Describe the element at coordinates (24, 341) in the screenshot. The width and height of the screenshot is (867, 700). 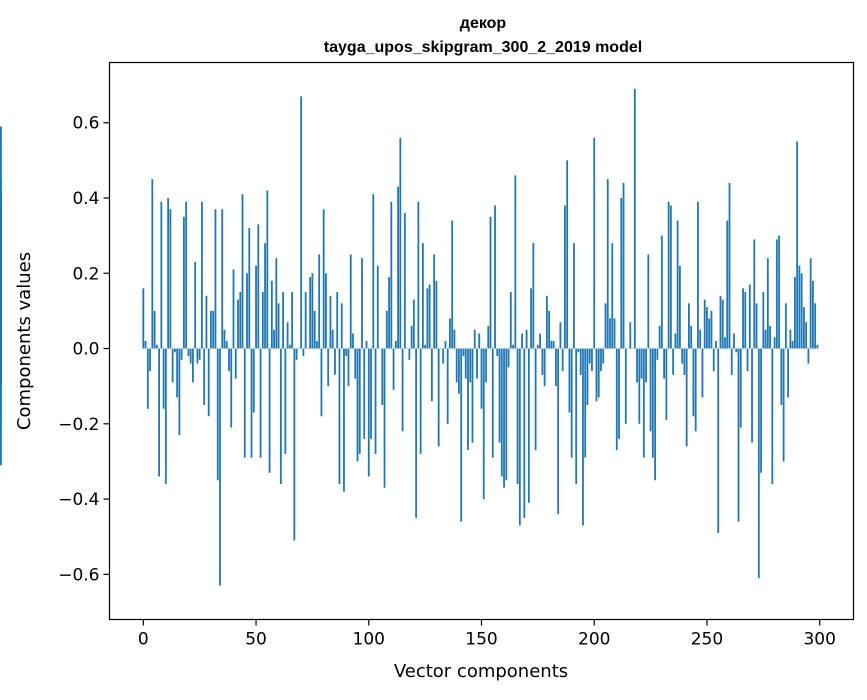
I see `y-axis-label: Components values` at that location.